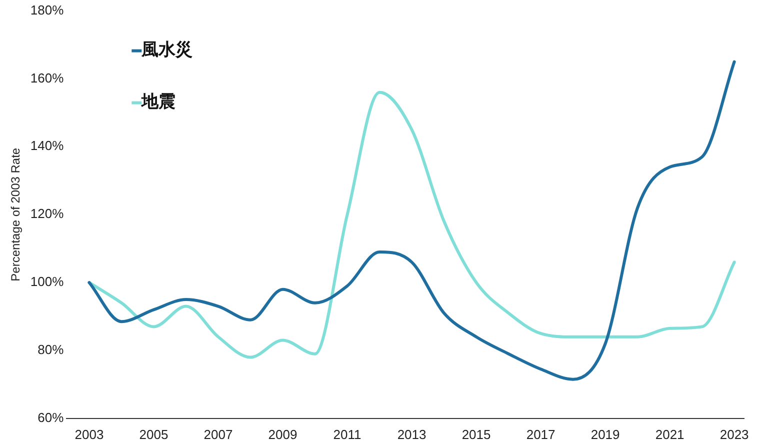 Image resolution: width=759 pixels, height=446 pixels. Describe the element at coordinates (669, 434) in the screenshot. I see `x-tick-label: 2021` at that location.